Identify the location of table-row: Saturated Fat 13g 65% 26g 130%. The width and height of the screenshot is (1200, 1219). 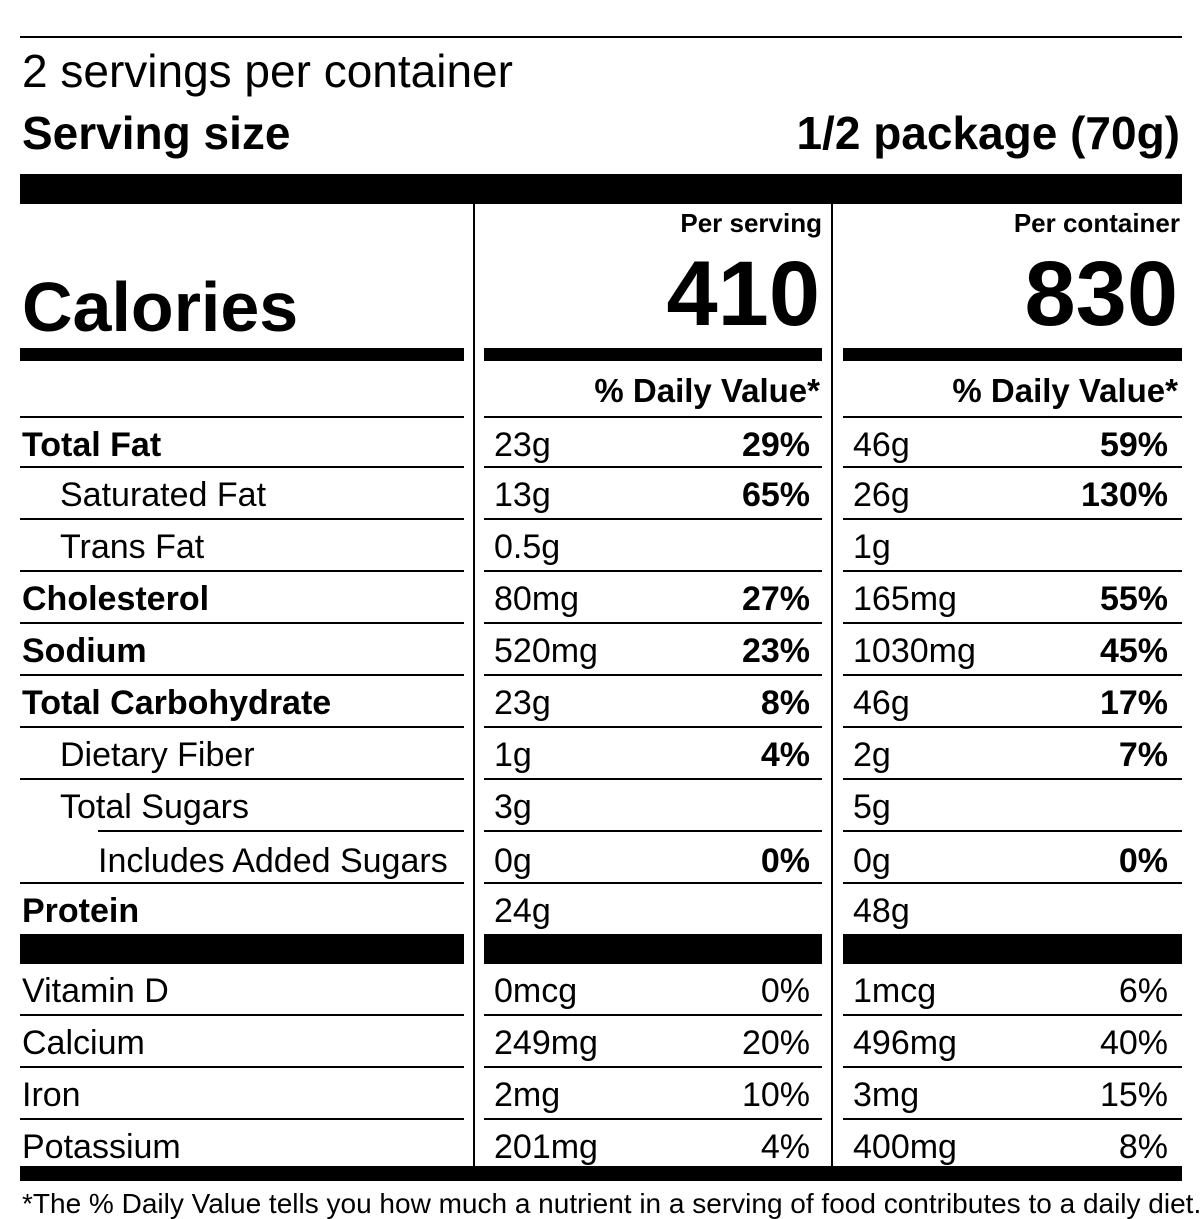
(600, 492).